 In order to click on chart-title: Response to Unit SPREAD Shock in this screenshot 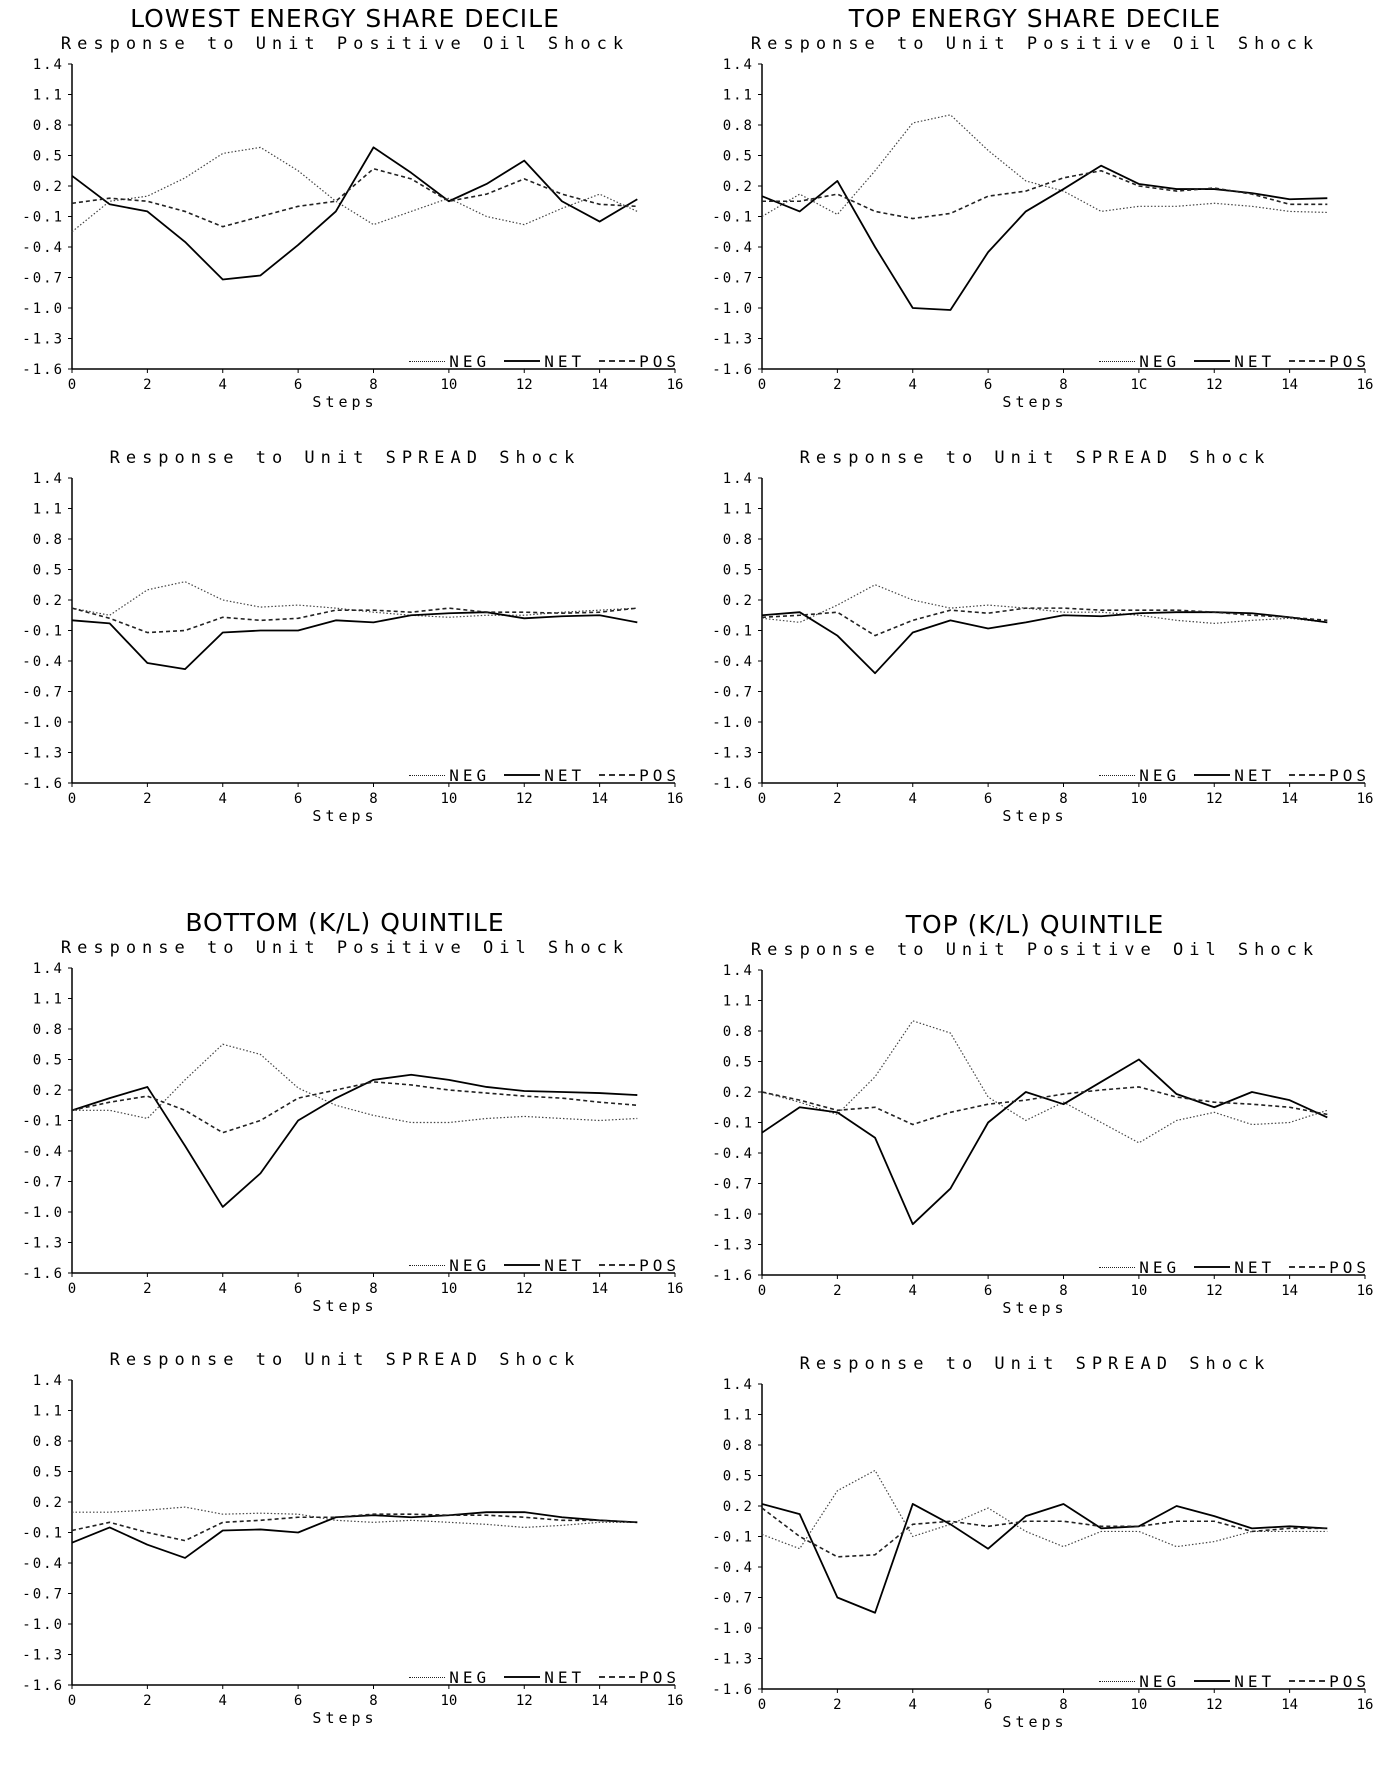, I will do `click(1035, 458)`.